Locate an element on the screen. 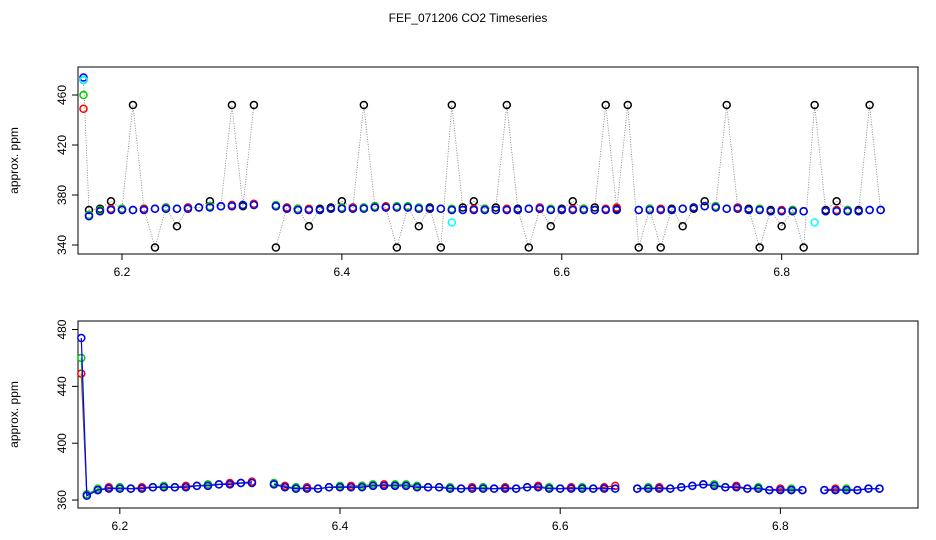  figure-title: FEF_071206 CO2 Timeseries is located at coordinates (468, 18).